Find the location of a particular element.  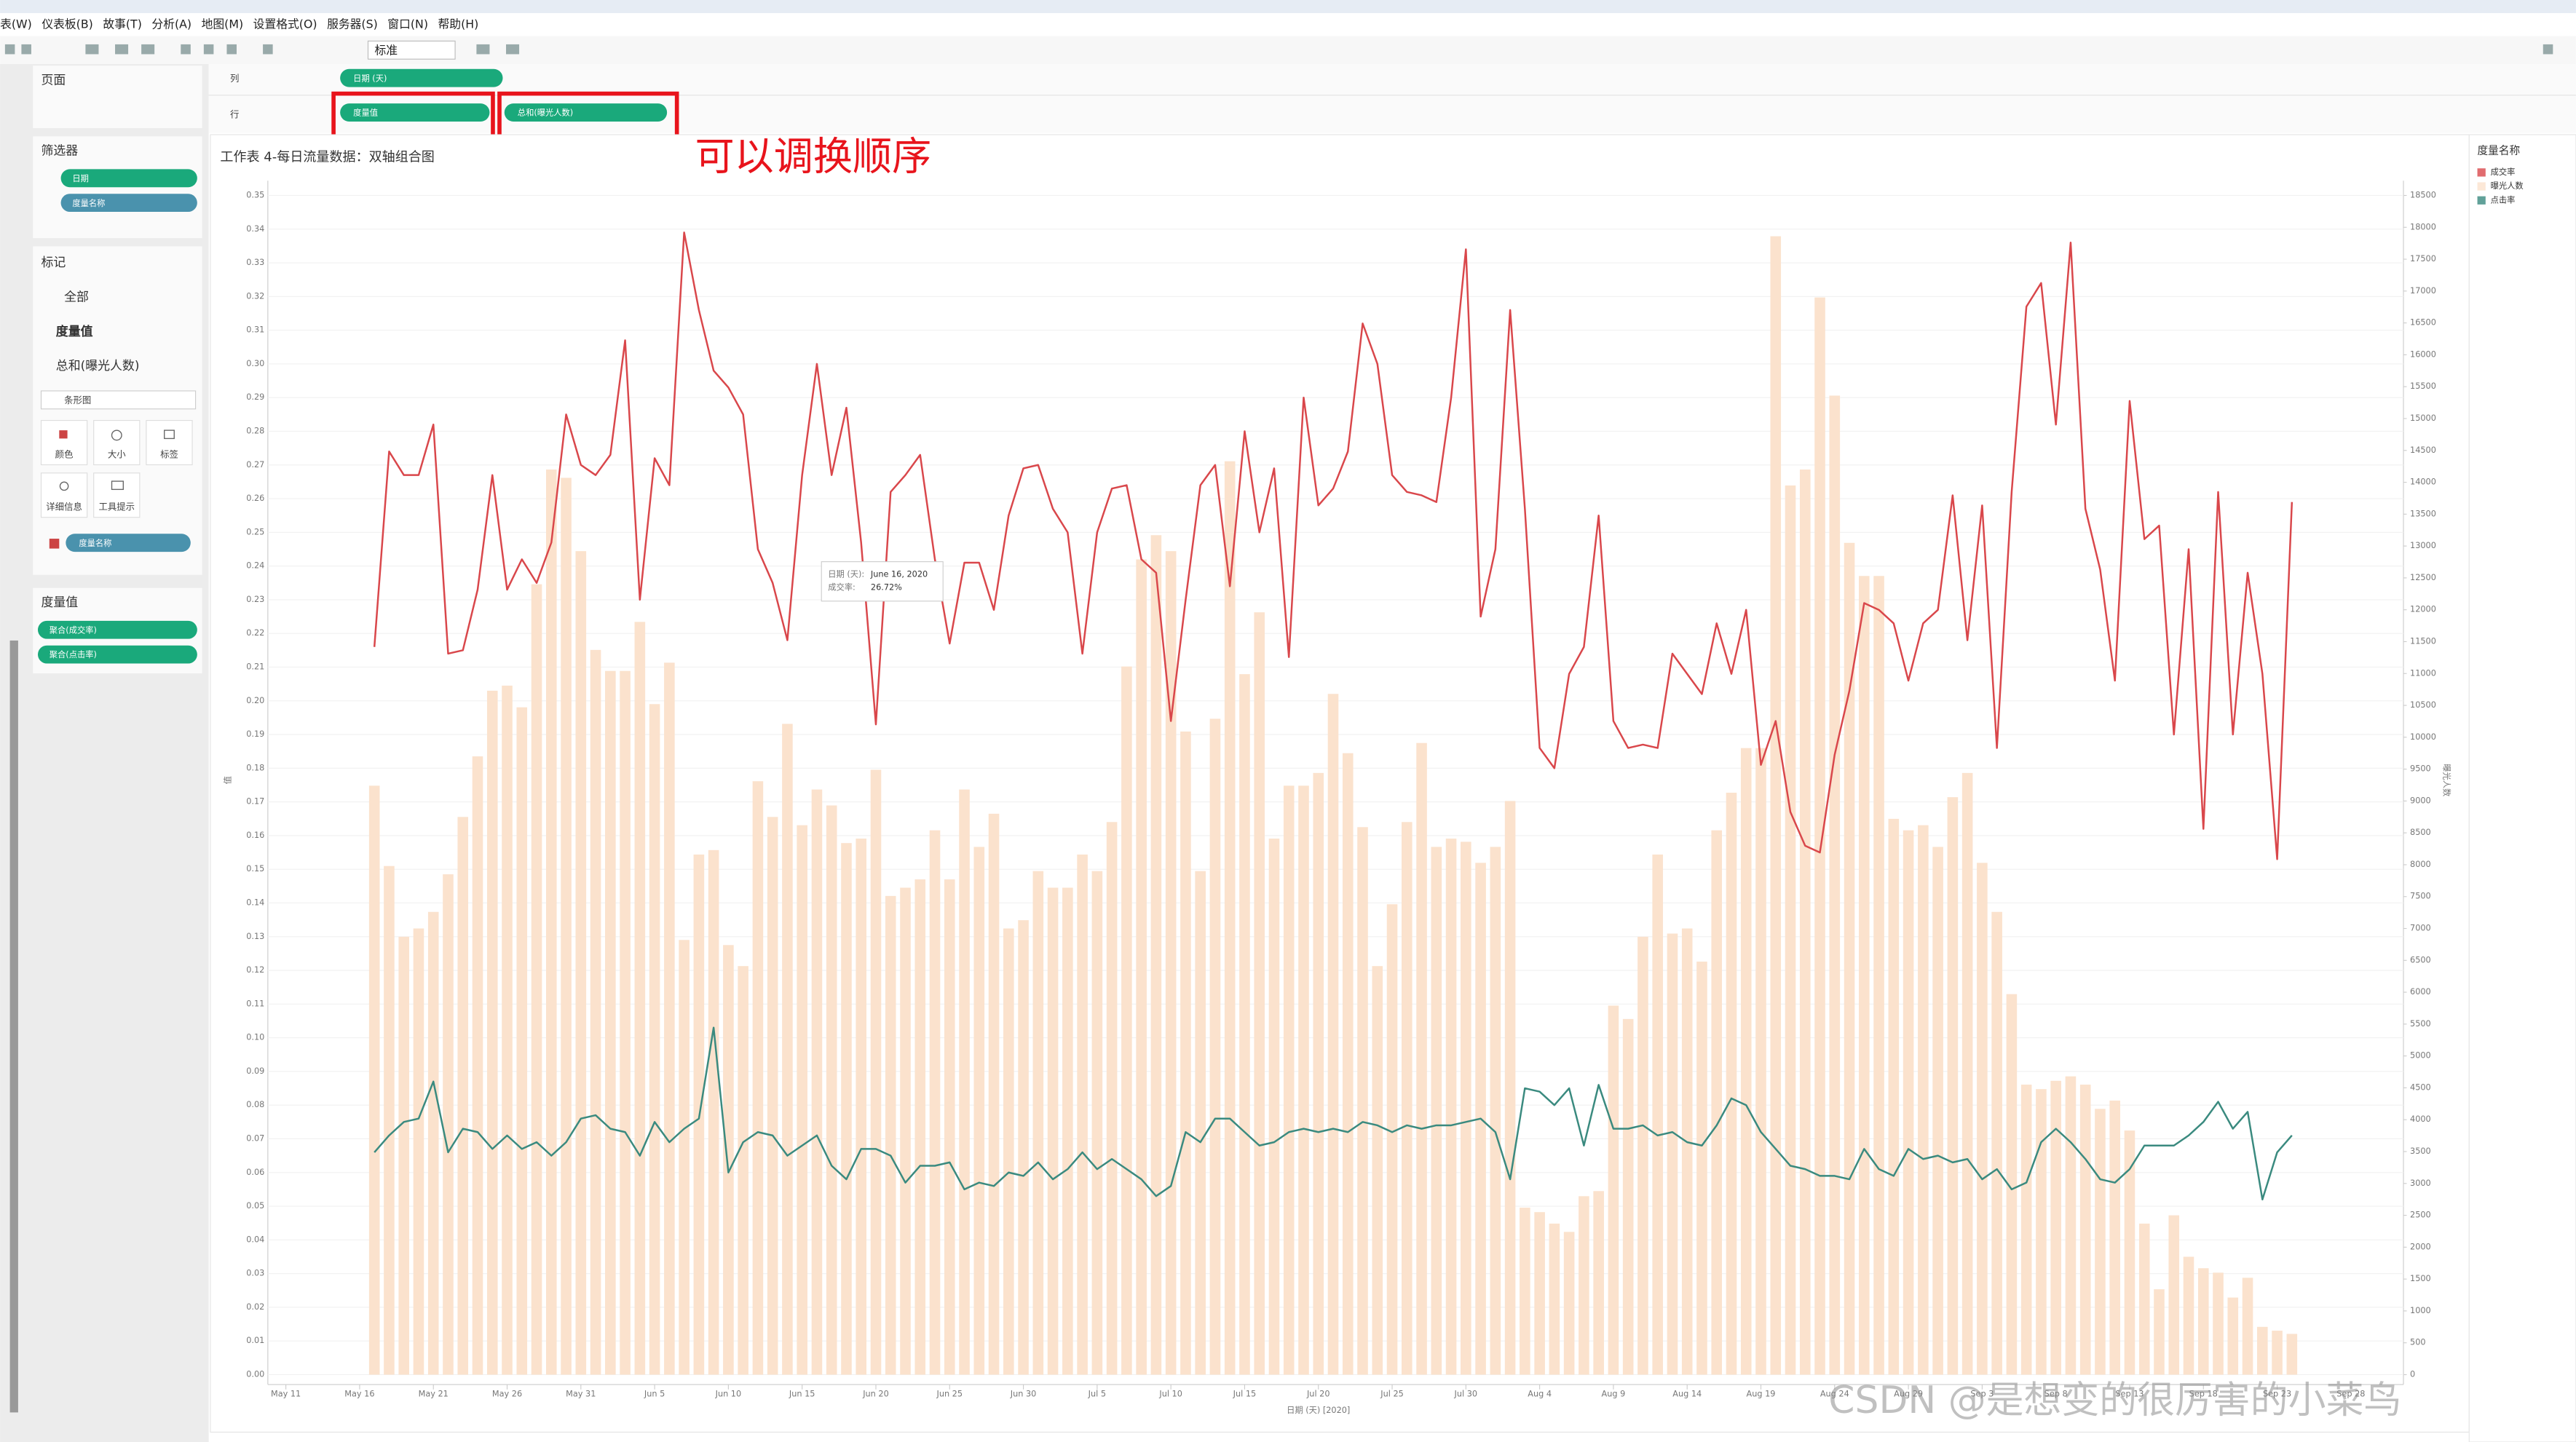

tooltip-value: June 16, 2020 is located at coordinates (899, 574).